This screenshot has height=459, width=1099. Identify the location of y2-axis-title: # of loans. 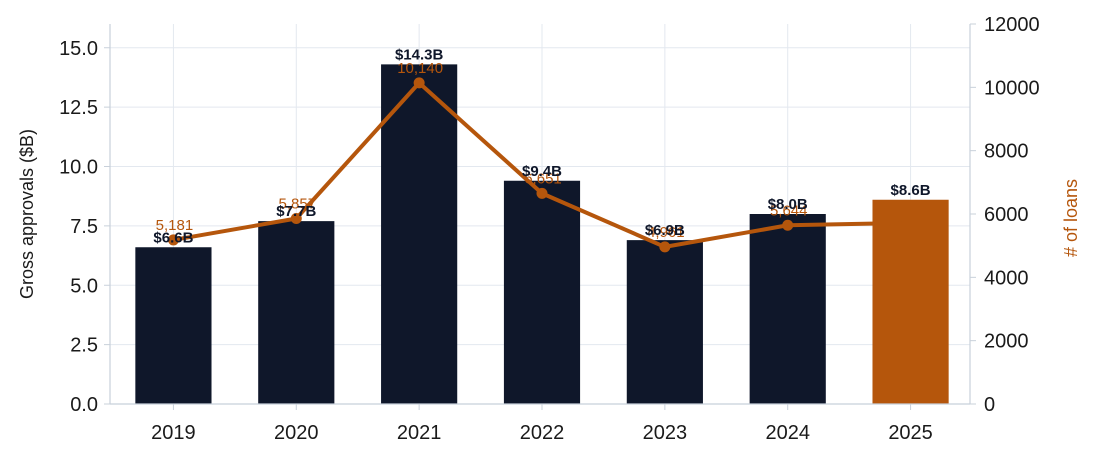
(1071, 218).